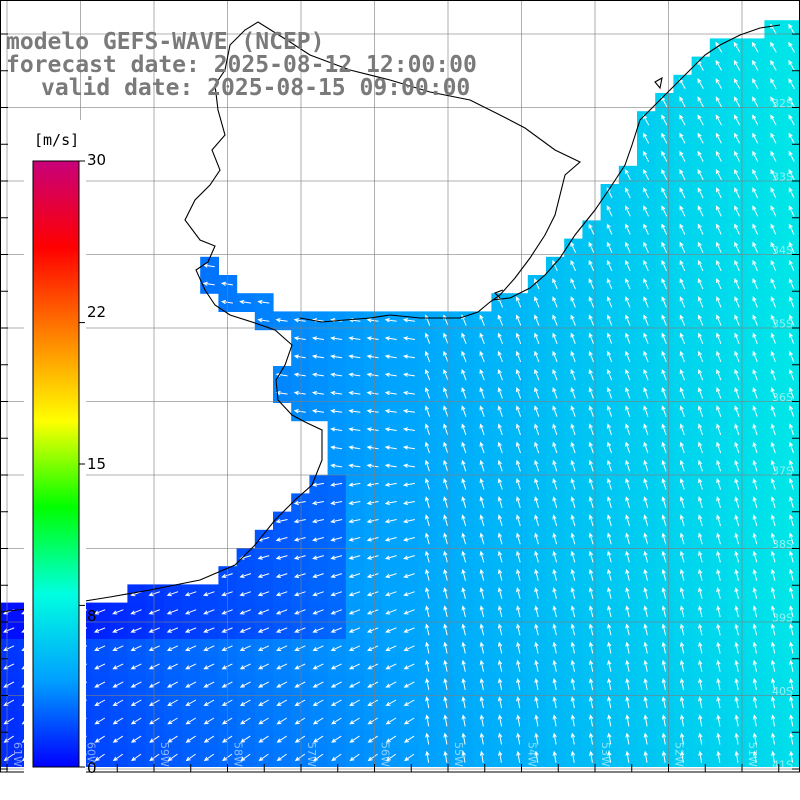 Image resolution: width=800 pixels, height=800 pixels. I want to click on longitude-label: 60W, so click(91, 754).